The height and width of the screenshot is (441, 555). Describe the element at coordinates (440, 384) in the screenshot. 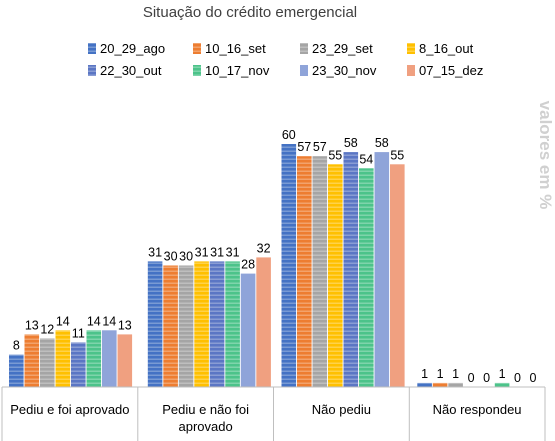

I see `bar-n-o-respondeu-10_16_set` at that location.